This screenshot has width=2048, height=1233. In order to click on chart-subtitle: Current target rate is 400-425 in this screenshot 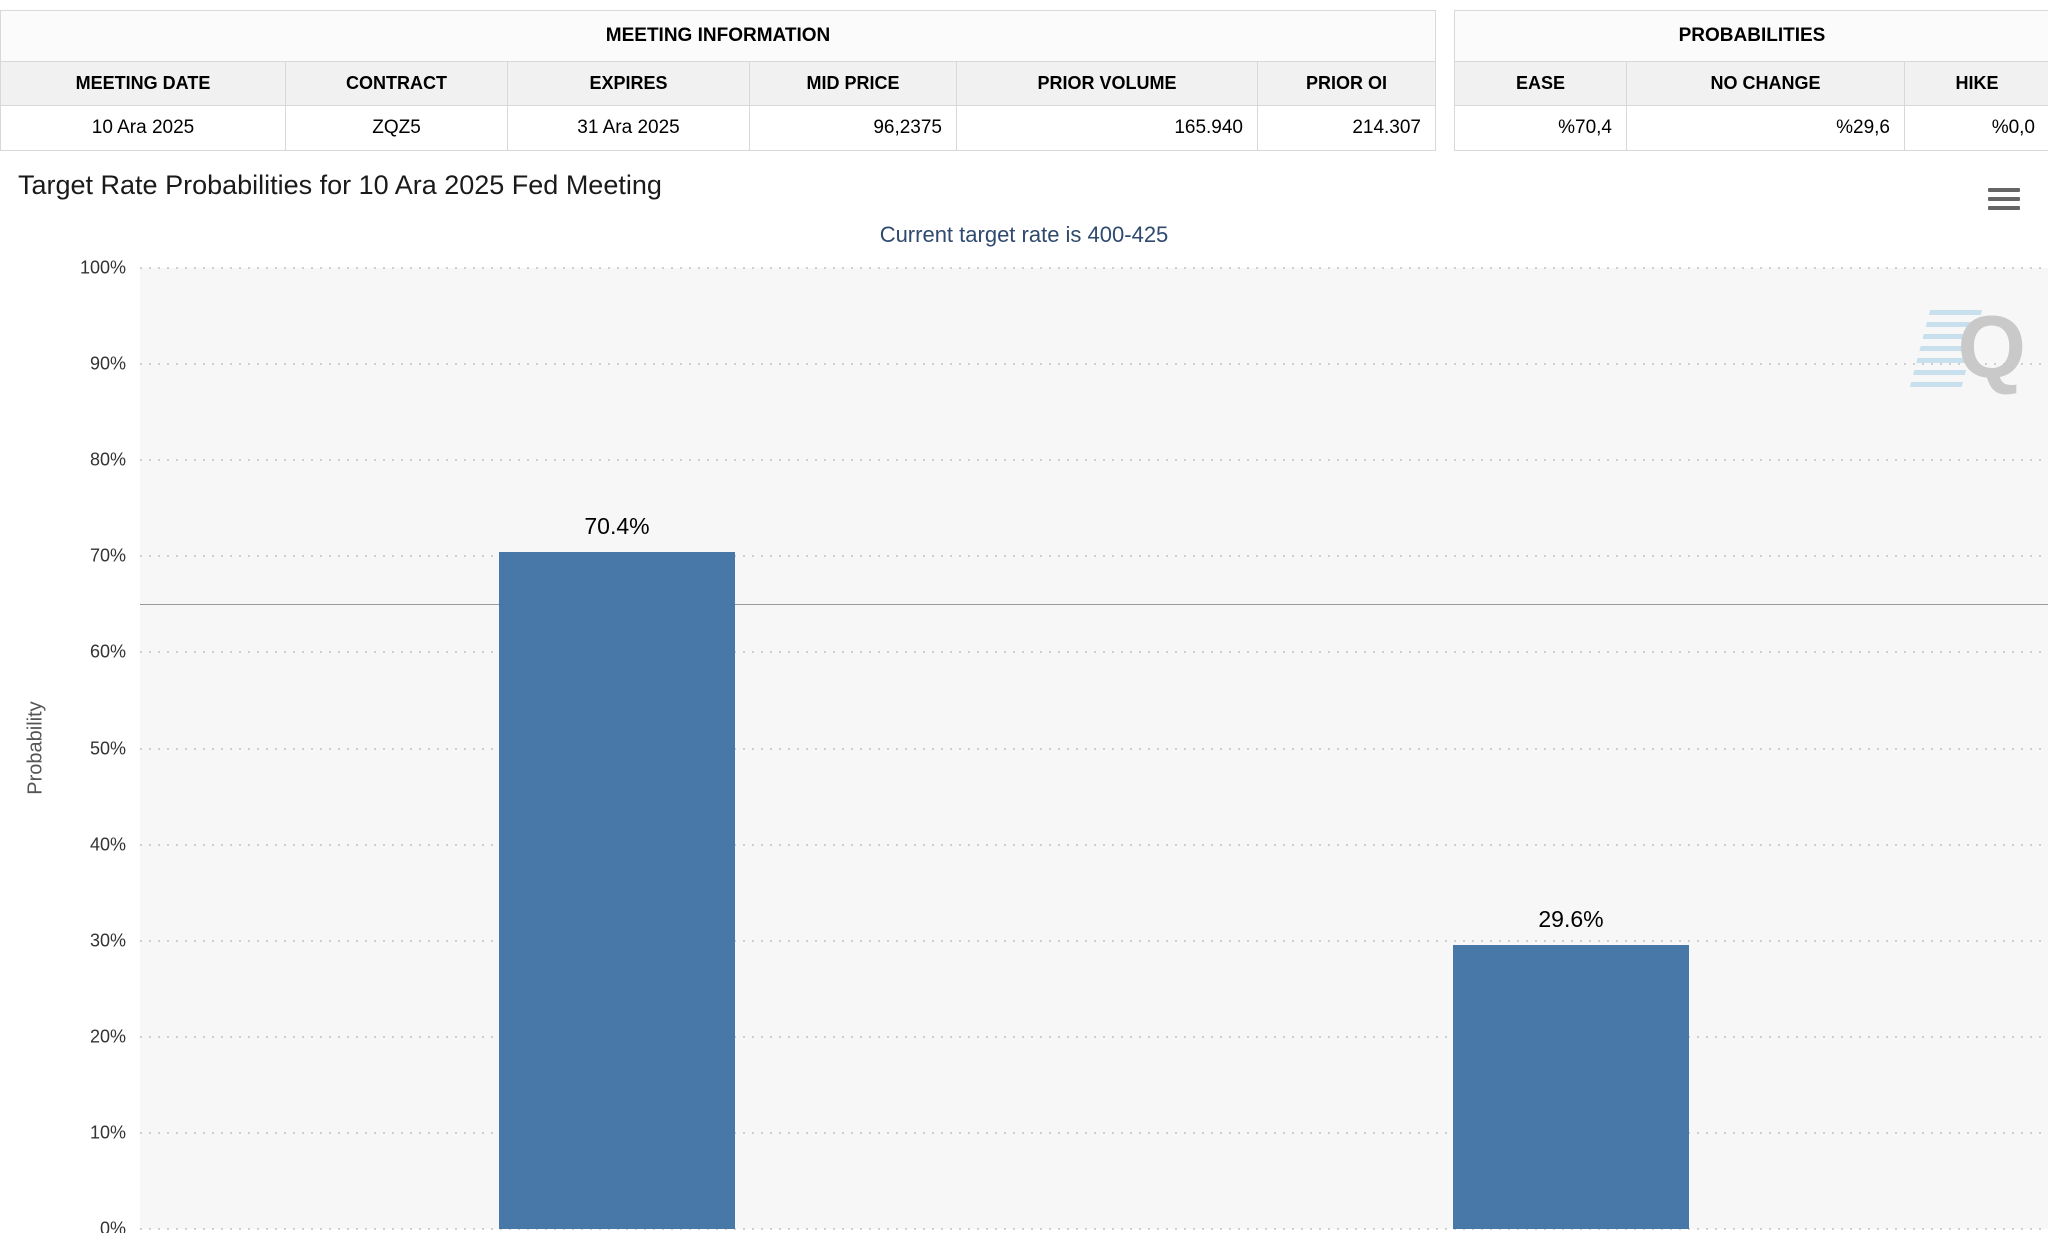, I will do `click(1024, 234)`.